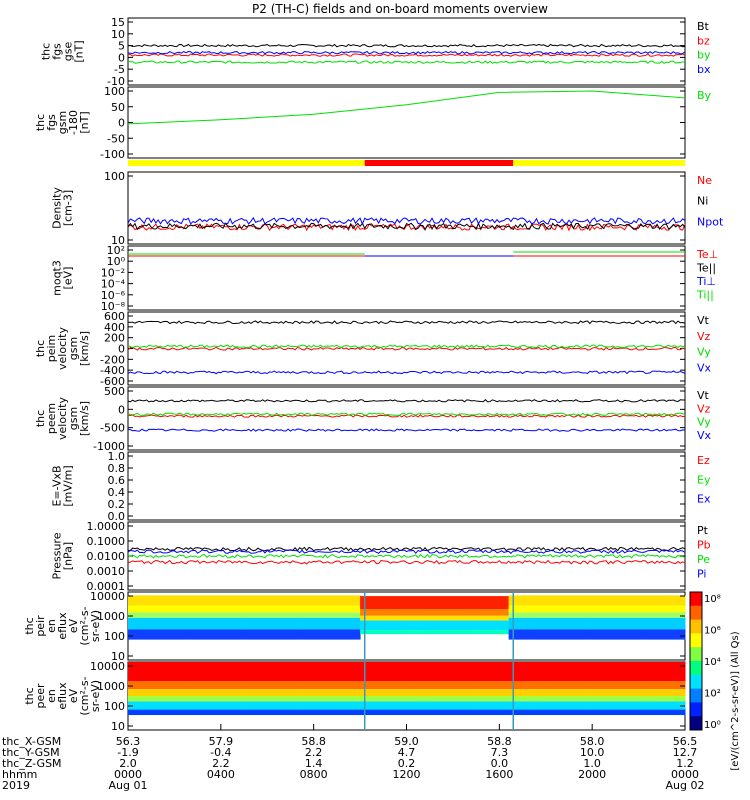 The height and width of the screenshot is (800, 750). Describe the element at coordinates (406, 741) in the screenshot. I see `x-tick-label: 59.0` at that location.